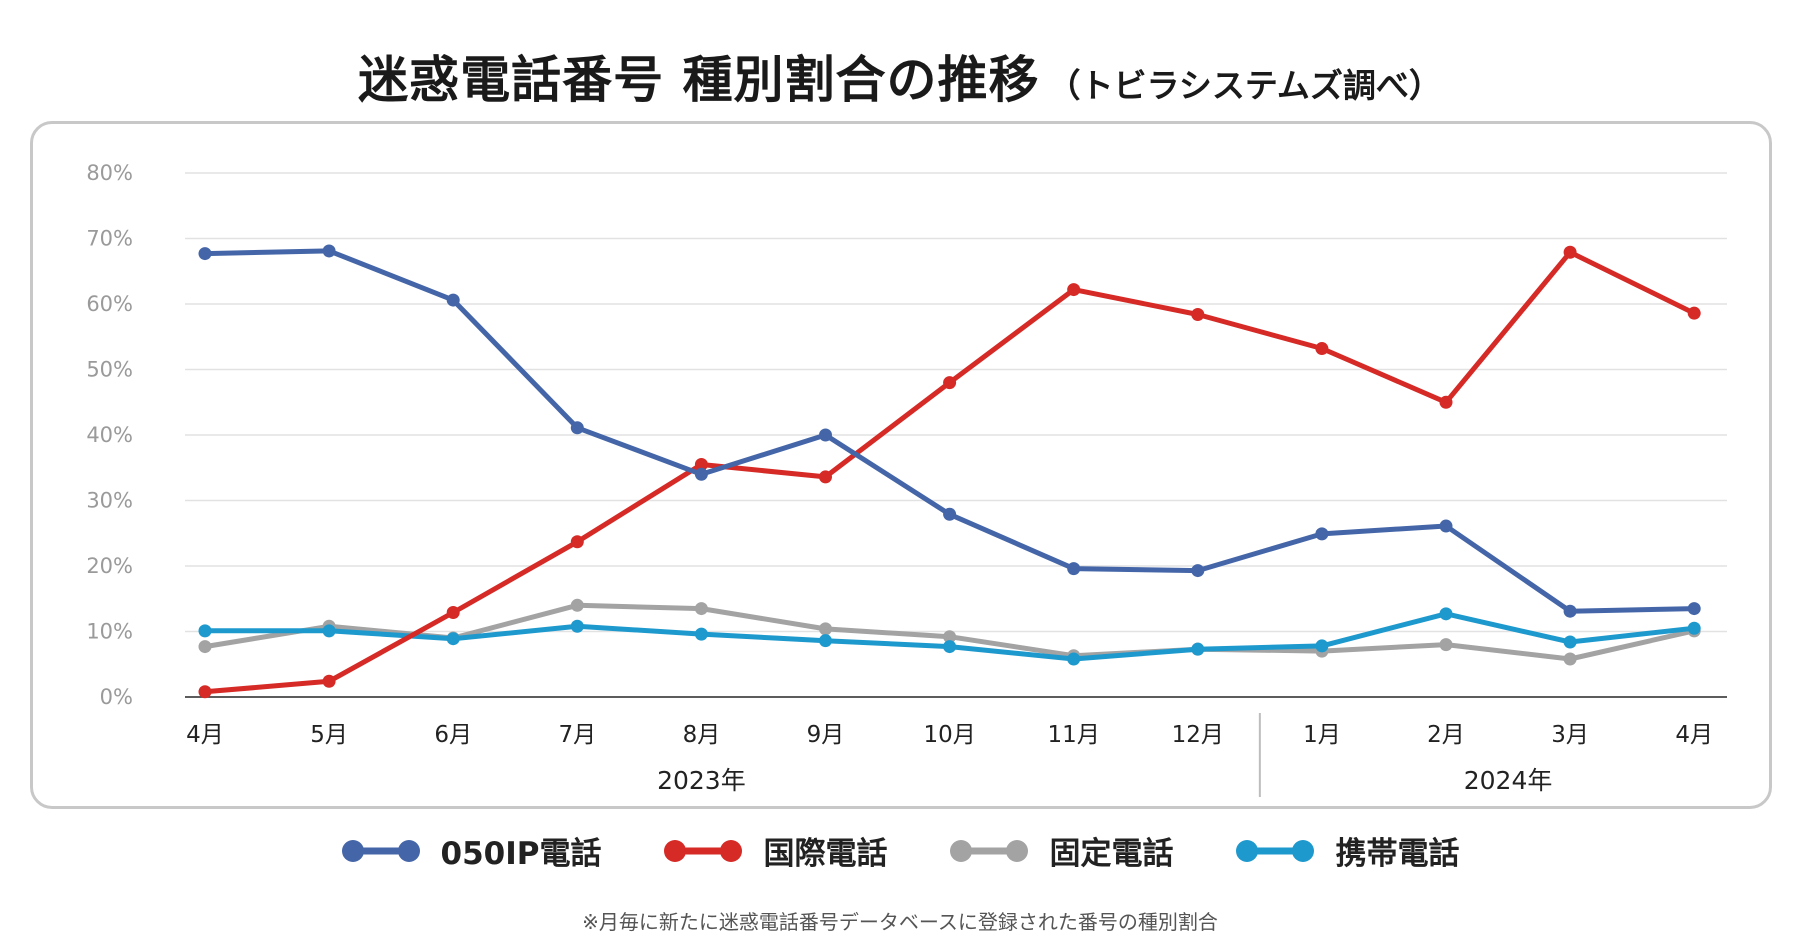 The width and height of the screenshot is (1800, 945). I want to click on x-tick-label: 5月, so click(329, 735).